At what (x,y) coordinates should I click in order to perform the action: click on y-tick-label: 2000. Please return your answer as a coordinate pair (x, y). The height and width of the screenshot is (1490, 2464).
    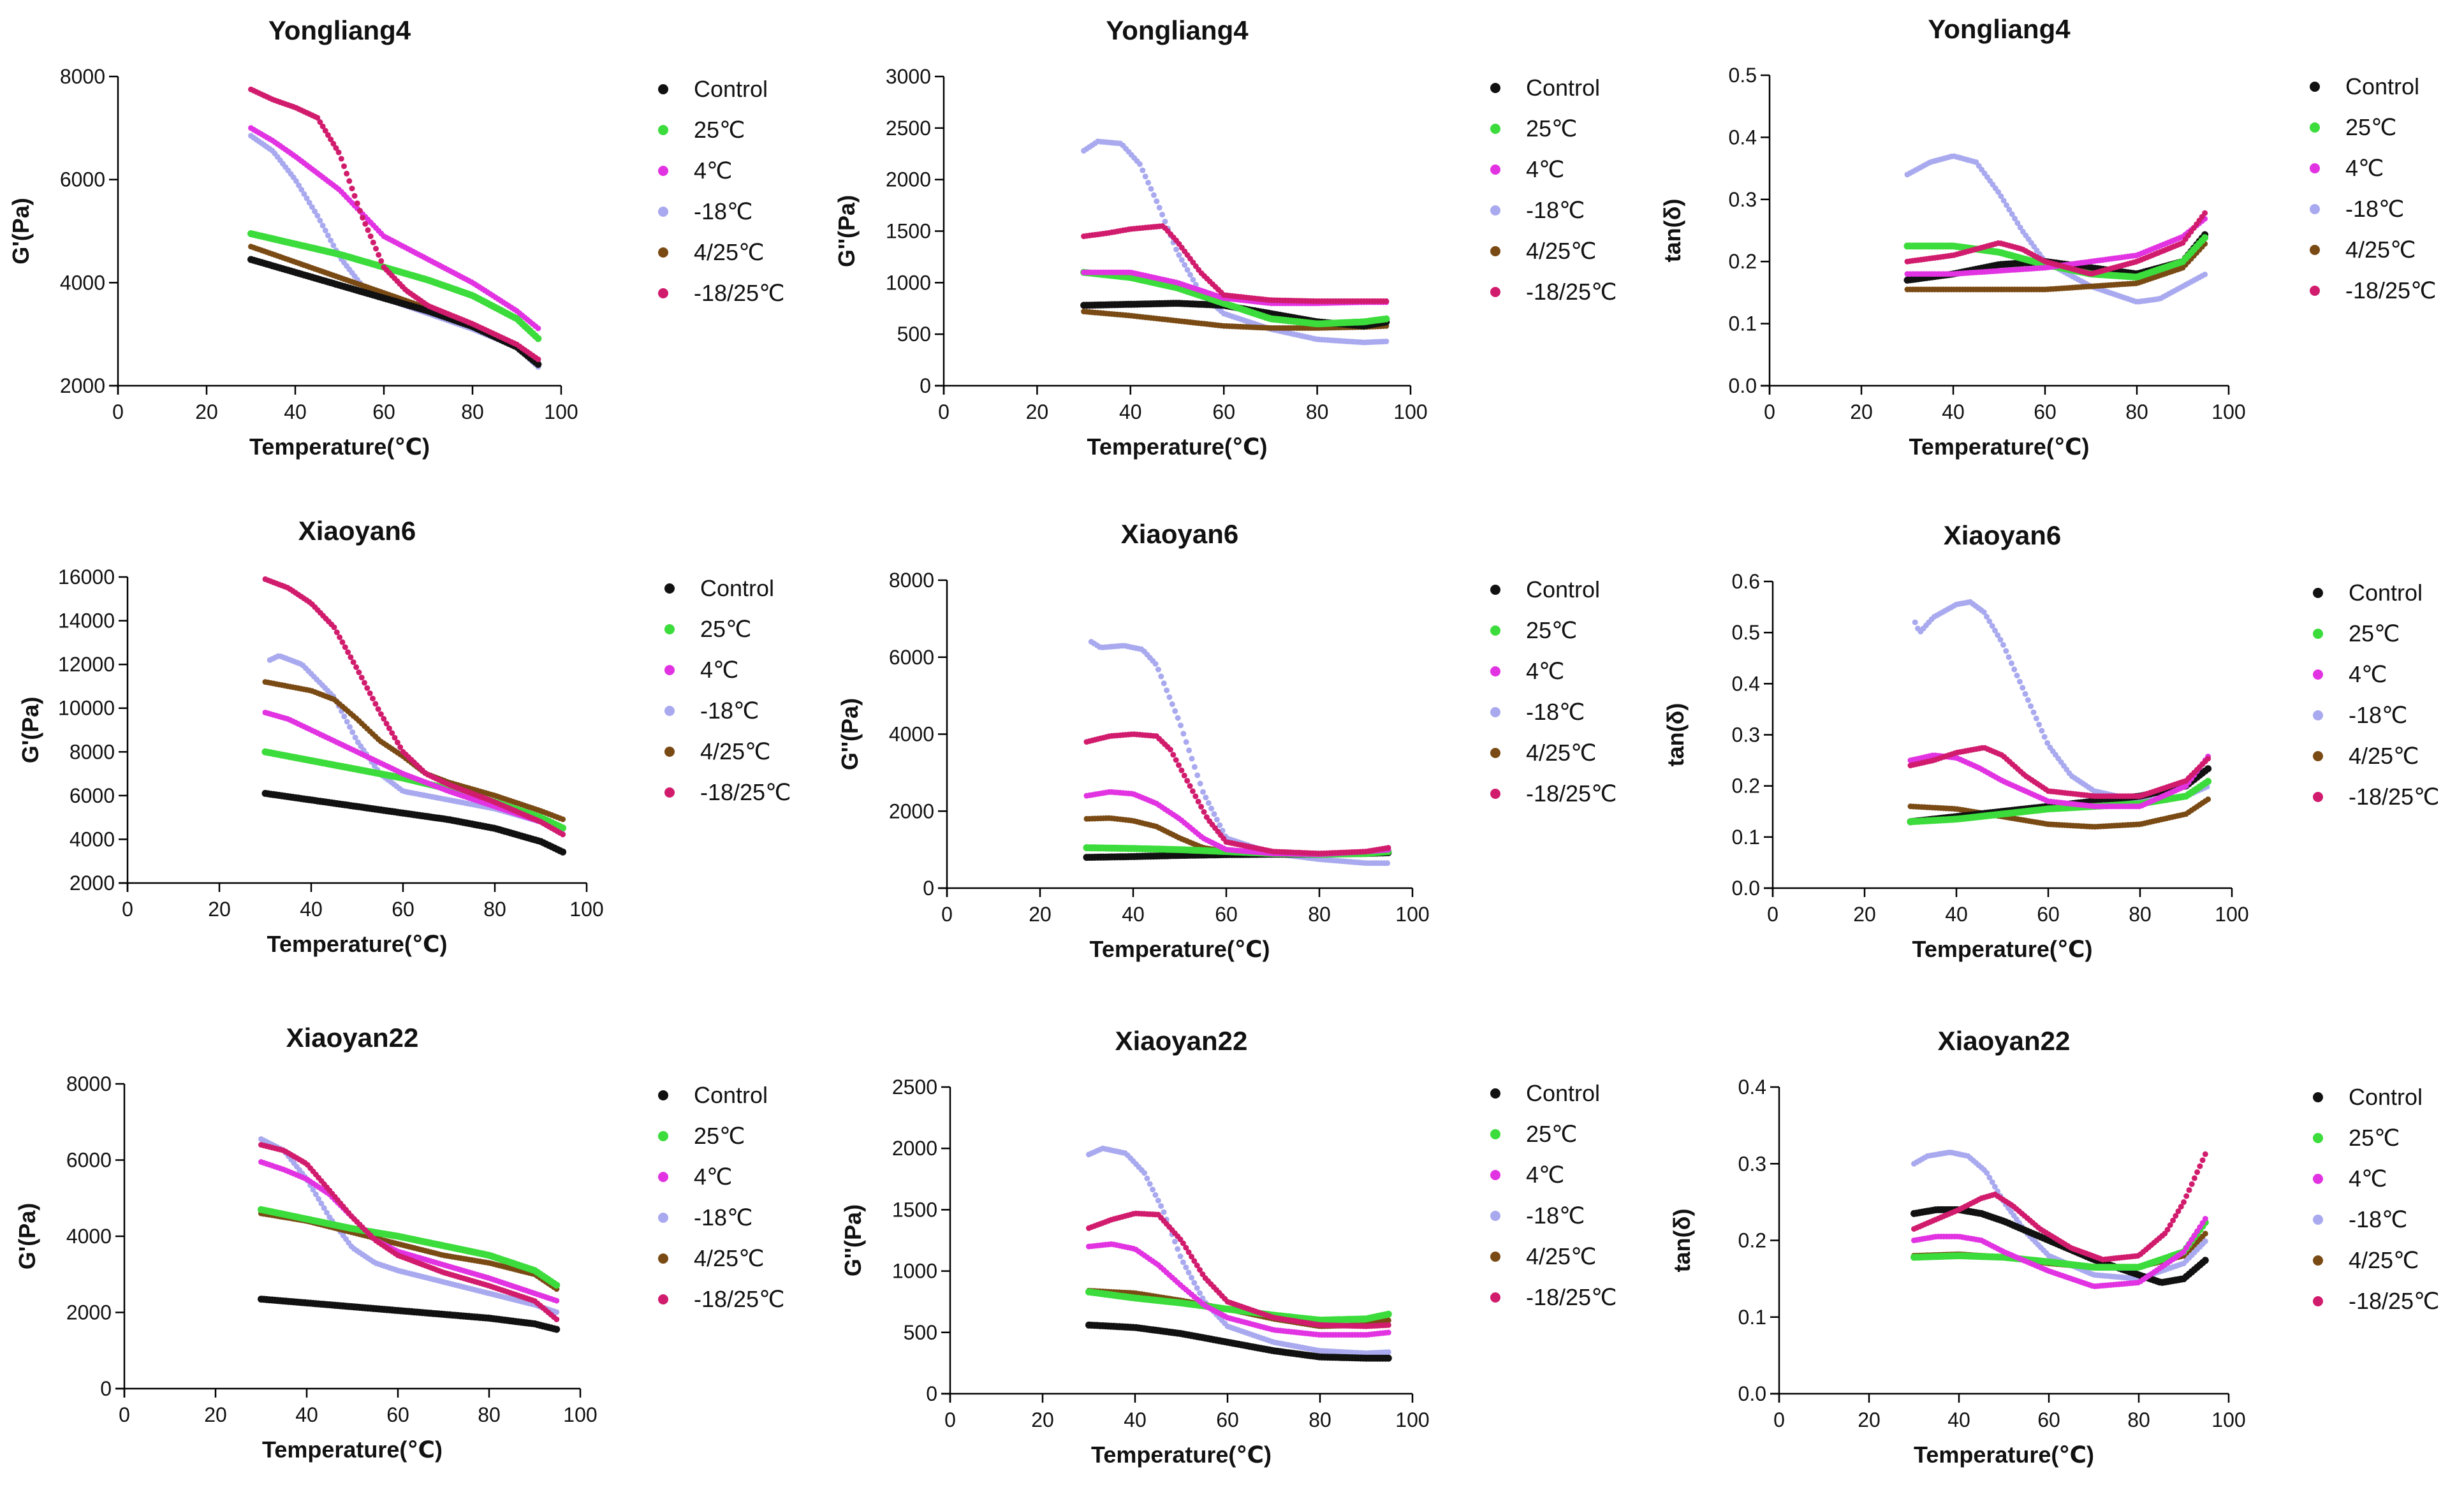
    Looking at the image, I should click on (908, 180).